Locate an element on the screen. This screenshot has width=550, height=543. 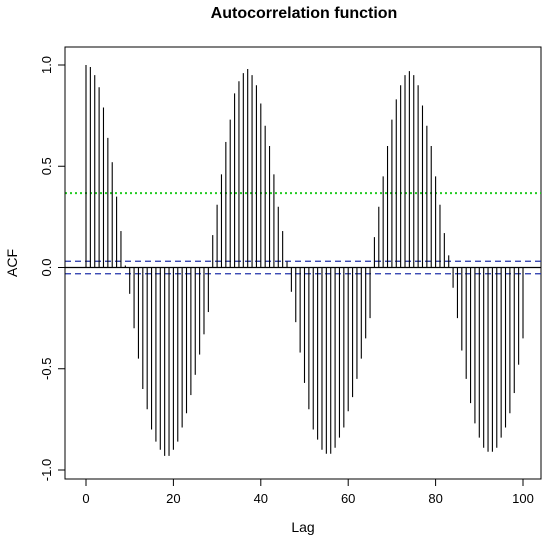
y-tick-label: 0.5 is located at coordinates (46, 166).